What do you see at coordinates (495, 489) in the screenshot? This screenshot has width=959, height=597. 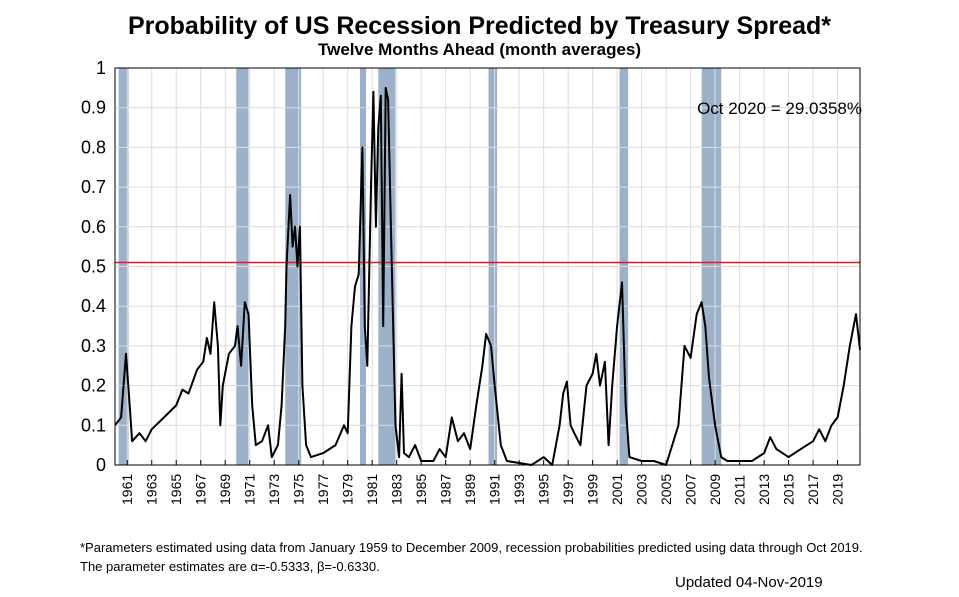 I see `x-tick-label: 1991` at bounding box center [495, 489].